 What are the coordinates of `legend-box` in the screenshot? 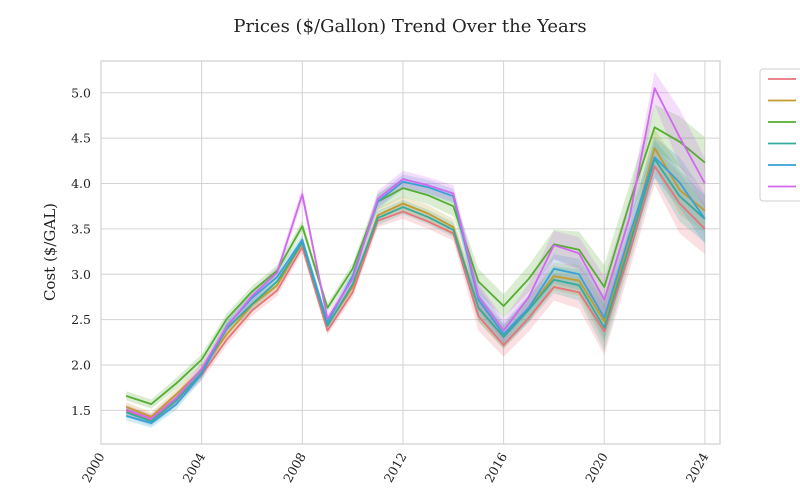 It's located at (779, 135).